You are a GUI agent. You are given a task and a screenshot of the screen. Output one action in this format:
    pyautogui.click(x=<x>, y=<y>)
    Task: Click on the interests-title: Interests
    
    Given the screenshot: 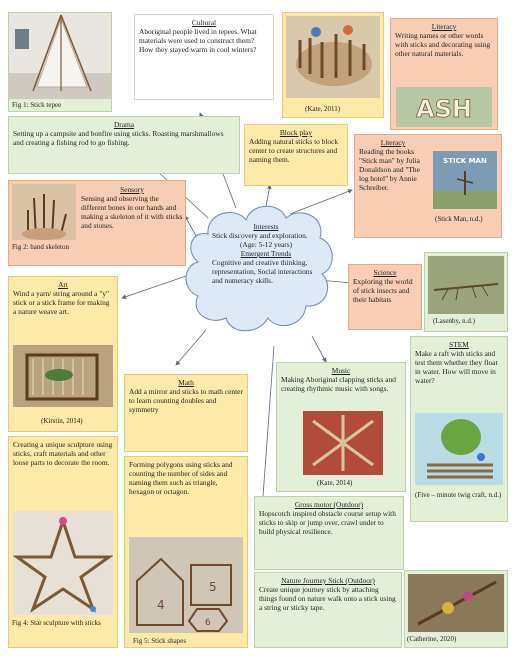 What is the action you would take?
    pyautogui.click(x=266, y=226)
    